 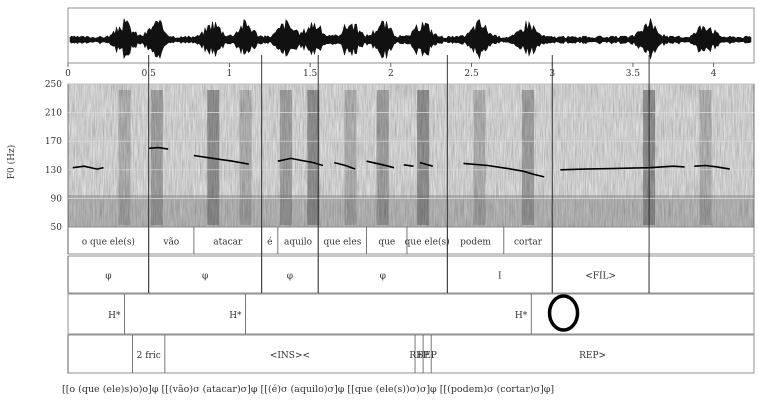 What do you see at coordinates (53, 156) in the screenshot?
I see `f0-axis: 50 90 130 170 210 250` at bounding box center [53, 156].